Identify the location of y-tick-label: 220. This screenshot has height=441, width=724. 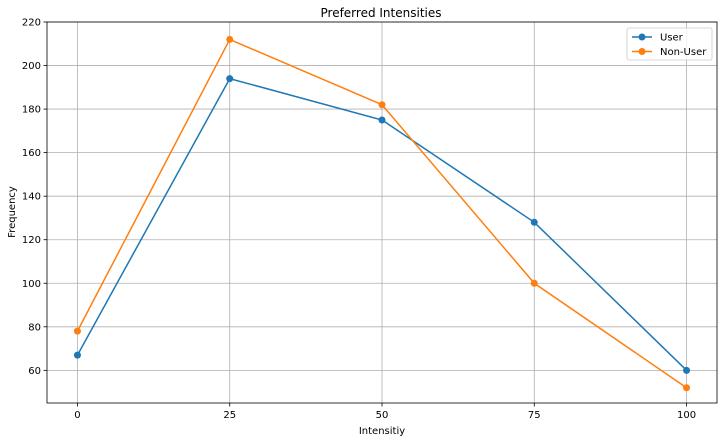
(31, 23).